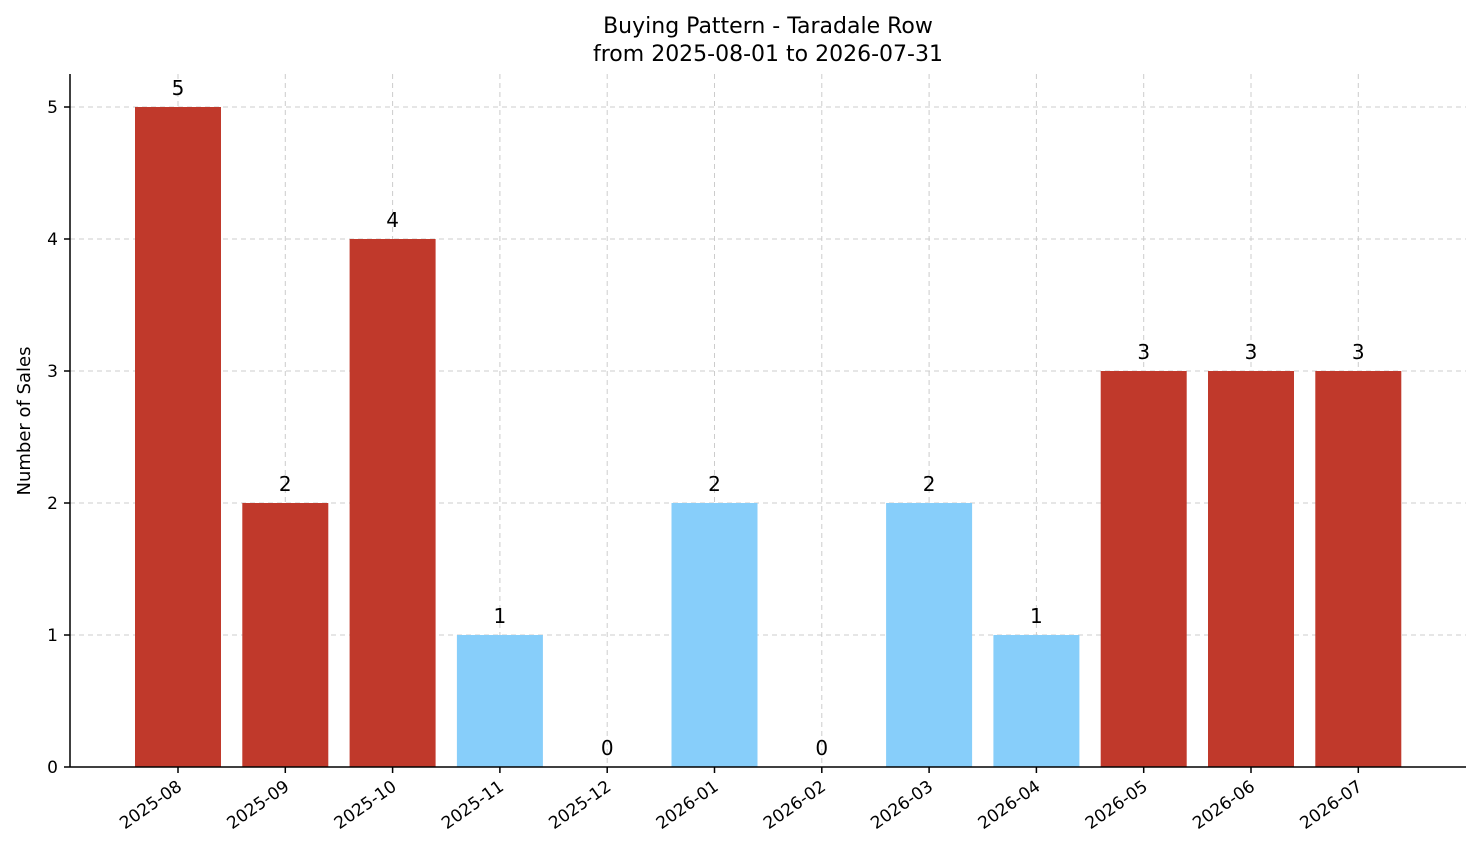  What do you see at coordinates (580, 805) in the screenshot?
I see `x-tick-label: 2025-12` at bounding box center [580, 805].